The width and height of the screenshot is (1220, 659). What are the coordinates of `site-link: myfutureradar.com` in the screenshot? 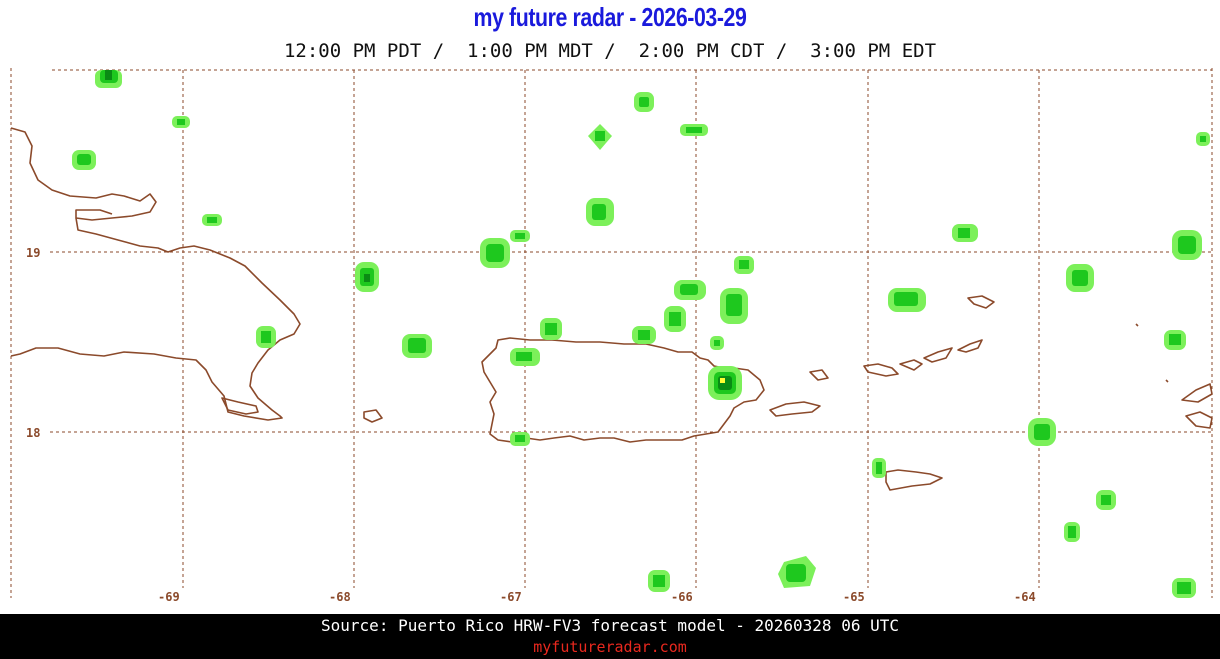 It's located at (610, 647).